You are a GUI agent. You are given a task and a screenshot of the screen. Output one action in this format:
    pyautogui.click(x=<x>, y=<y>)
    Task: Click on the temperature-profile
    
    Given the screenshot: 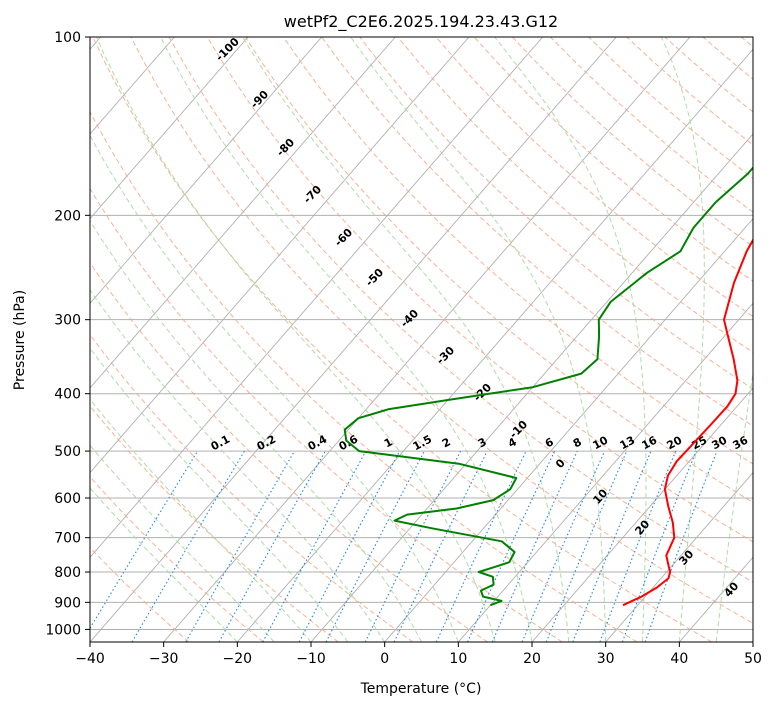 What is the action you would take?
    pyautogui.click(x=687, y=422)
    